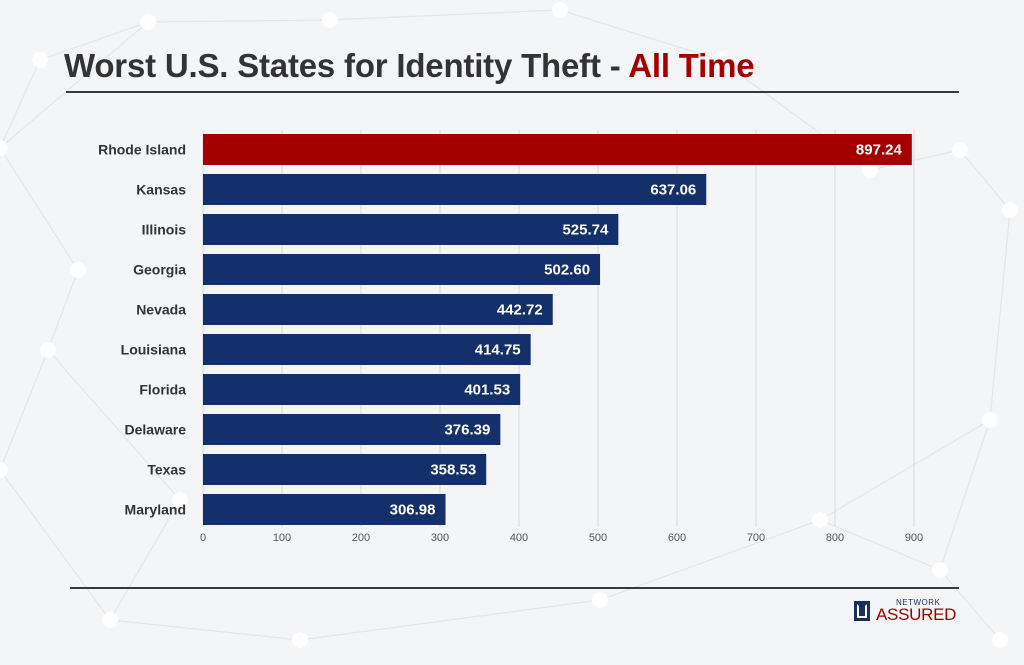  Describe the element at coordinates (161, 310) in the screenshot. I see `category-label: Nevada` at that location.